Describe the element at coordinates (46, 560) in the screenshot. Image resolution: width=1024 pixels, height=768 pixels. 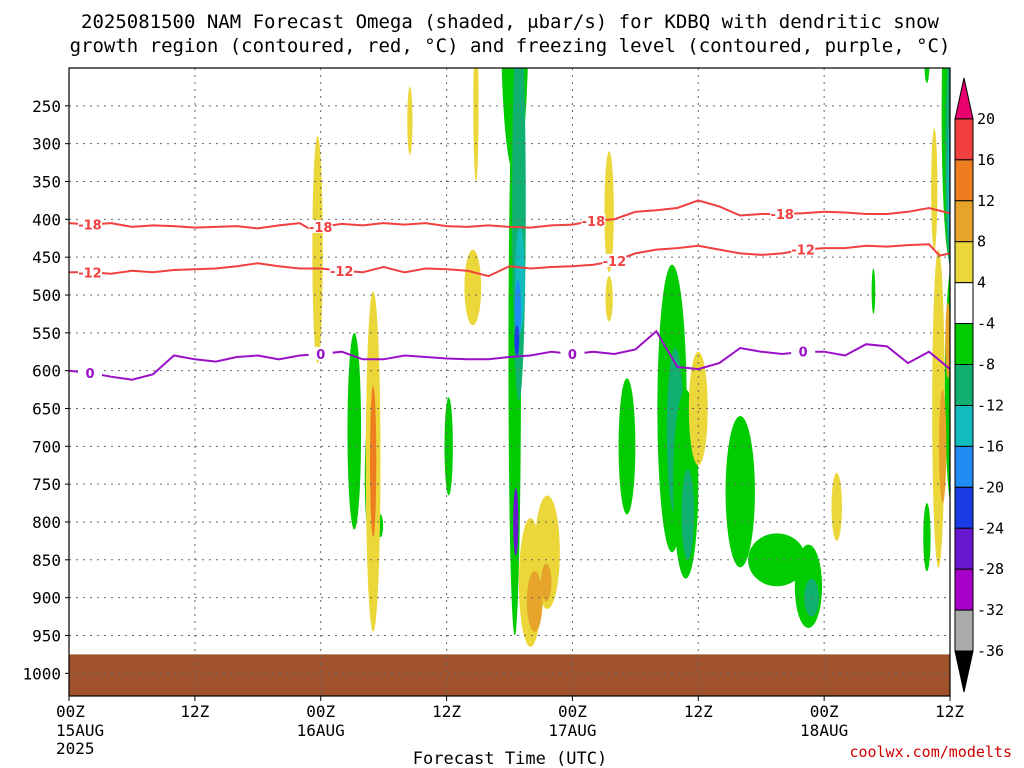
I see `y-tick-label-850: 850` at that location.